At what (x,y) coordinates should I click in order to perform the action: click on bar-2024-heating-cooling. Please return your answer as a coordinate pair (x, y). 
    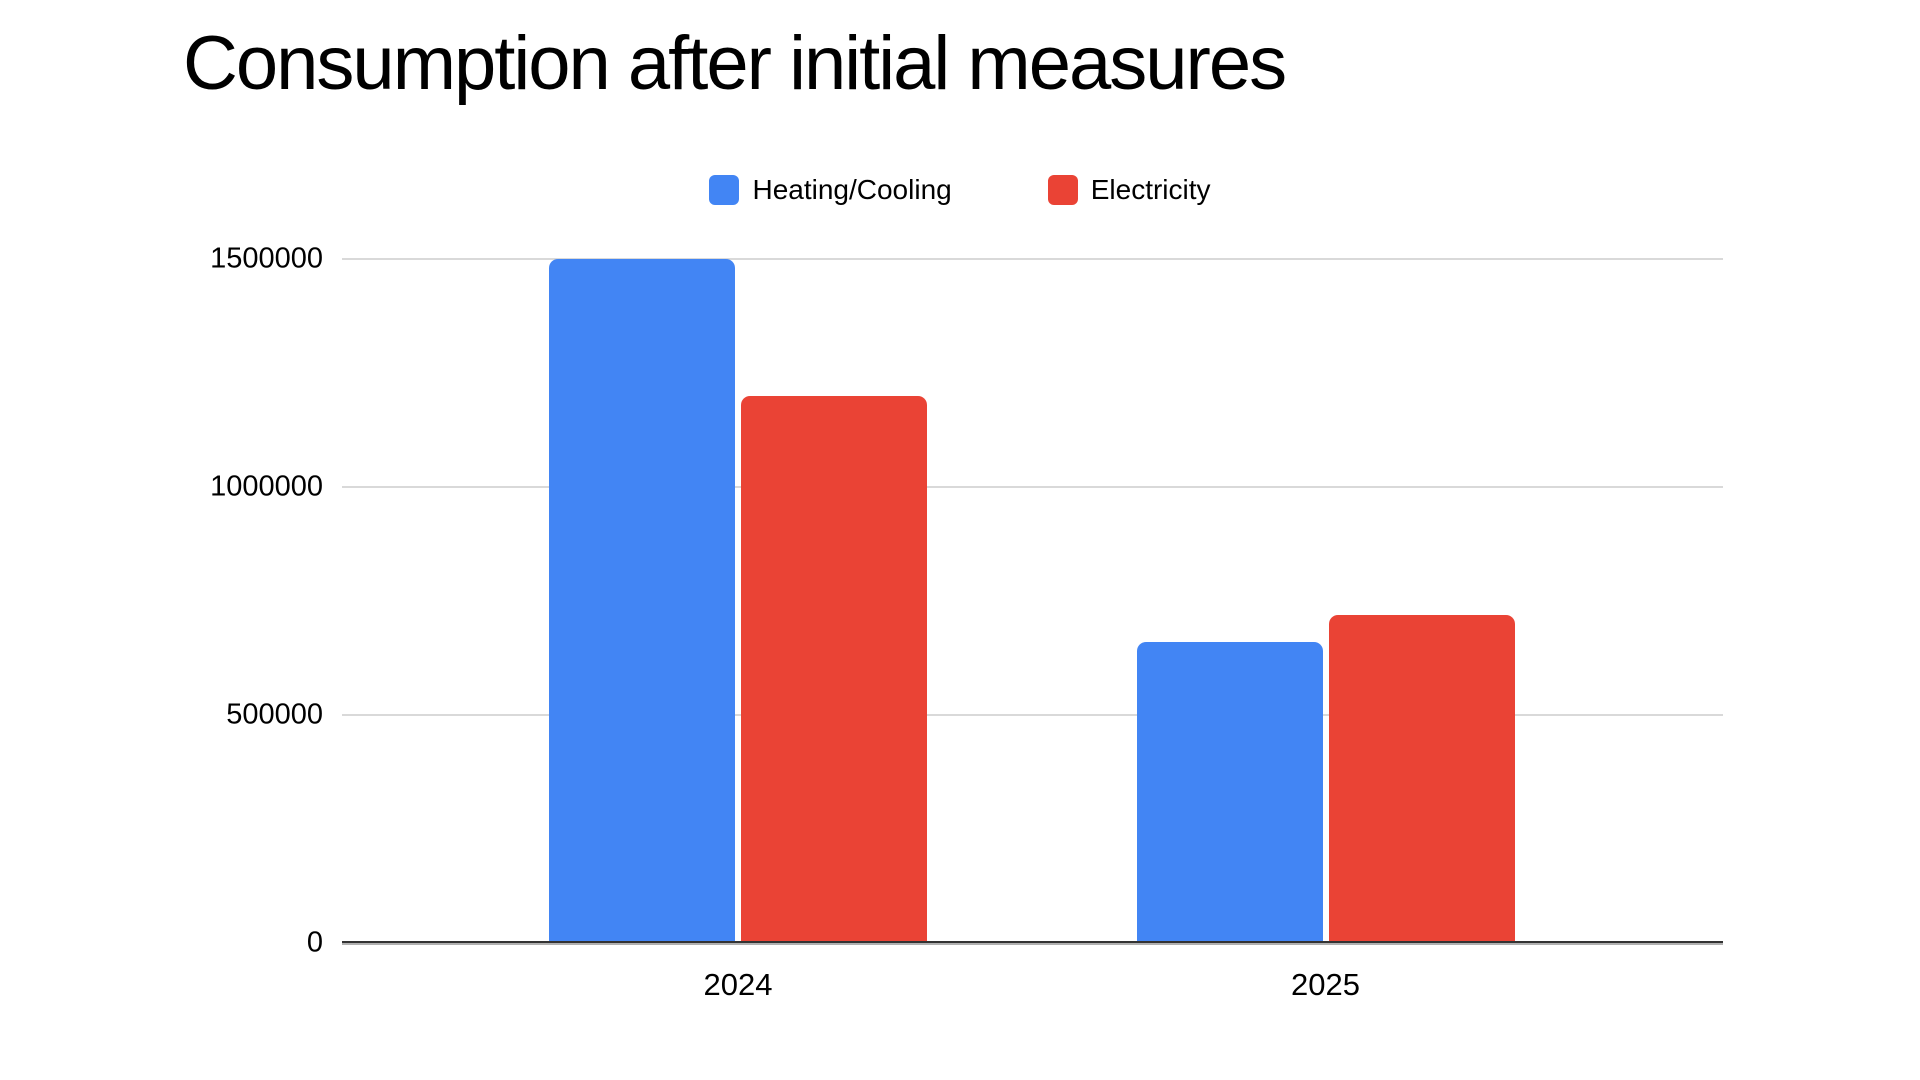
    Looking at the image, I should click on (642, 601).